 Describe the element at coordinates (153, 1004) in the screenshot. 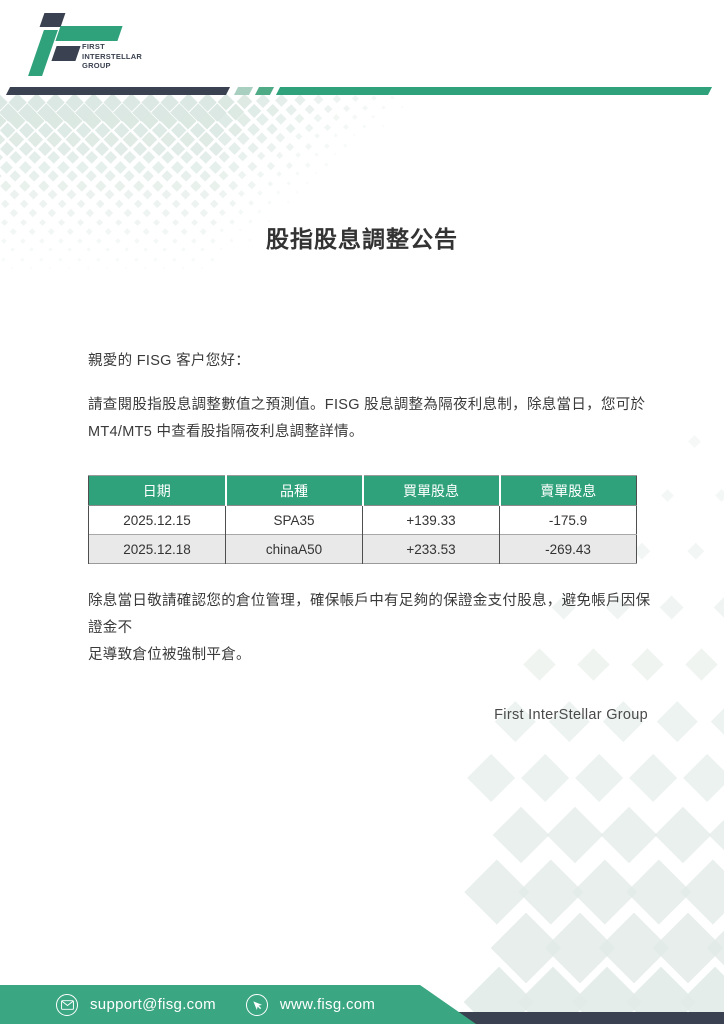

I see `footer-email: support@fisg.com` at that location.